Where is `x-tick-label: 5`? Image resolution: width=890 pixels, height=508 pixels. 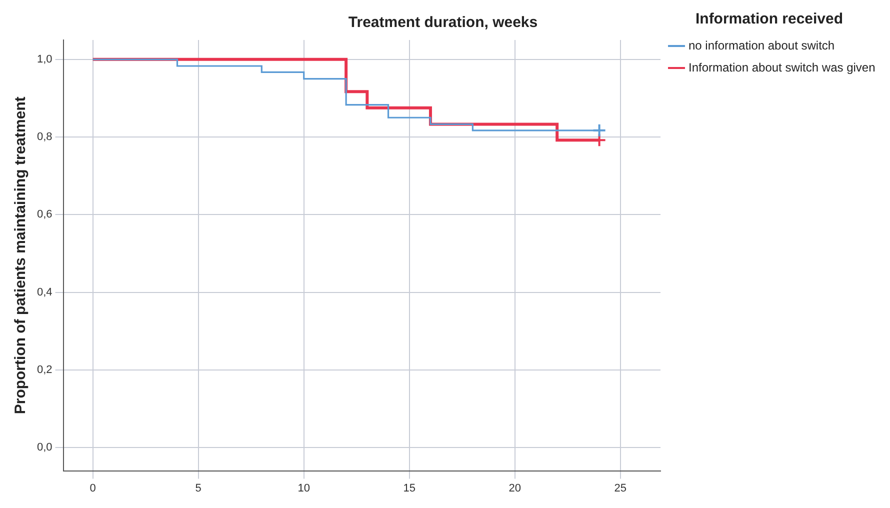
x-tick-label: 5 is located at coordinates (198, 488).